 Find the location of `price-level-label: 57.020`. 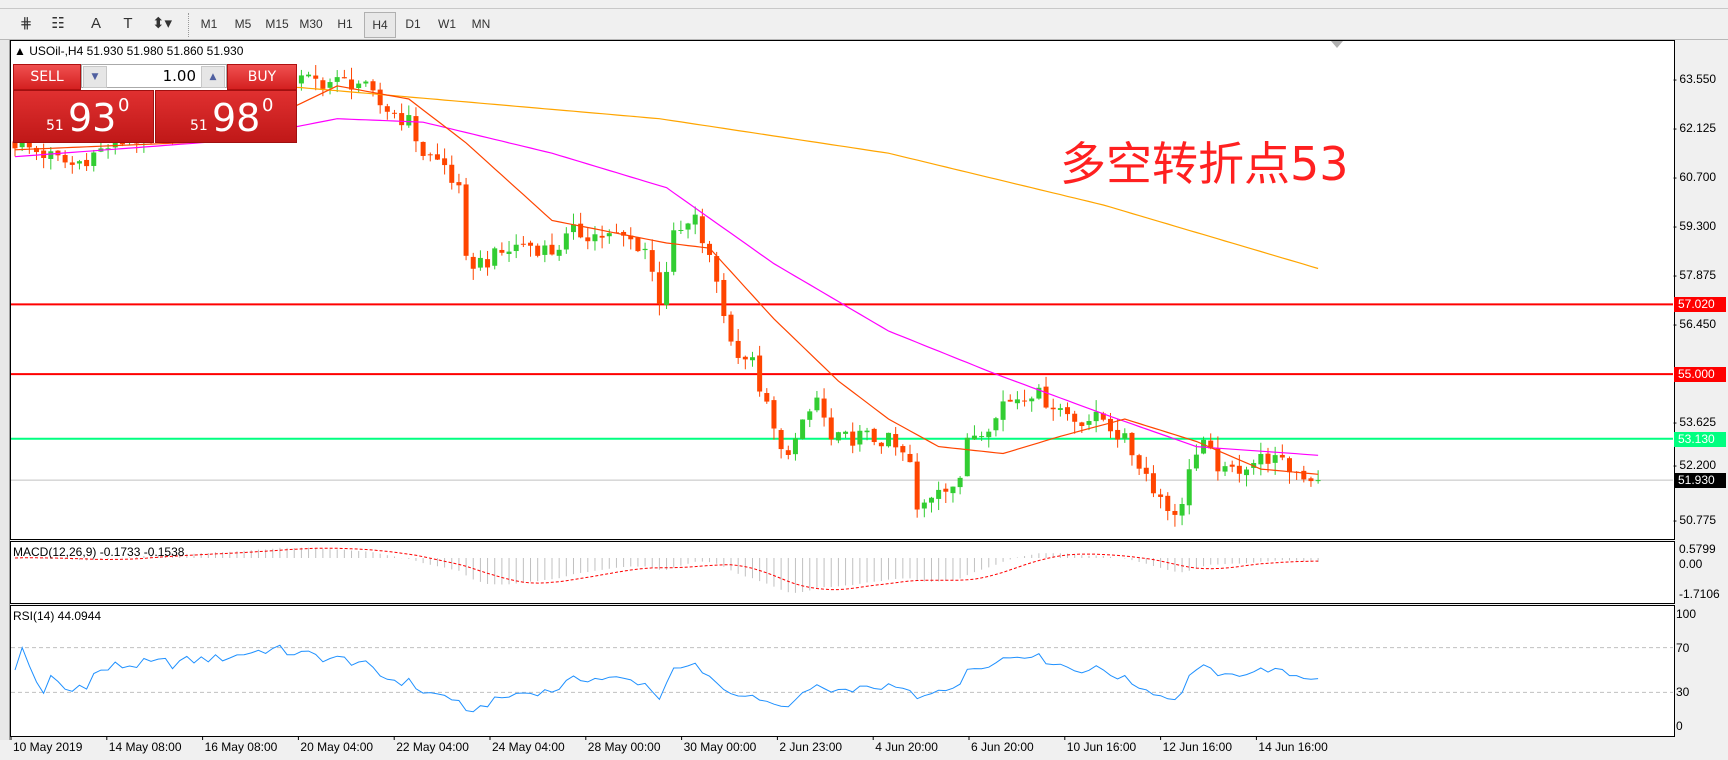

price-level-label: 57.020 is located at coordinates (1700, 305).